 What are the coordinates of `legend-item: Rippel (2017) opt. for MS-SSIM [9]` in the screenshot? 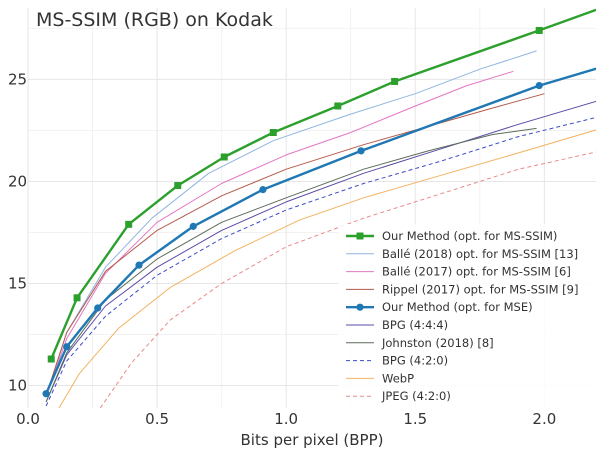 It's located at (462, 289).